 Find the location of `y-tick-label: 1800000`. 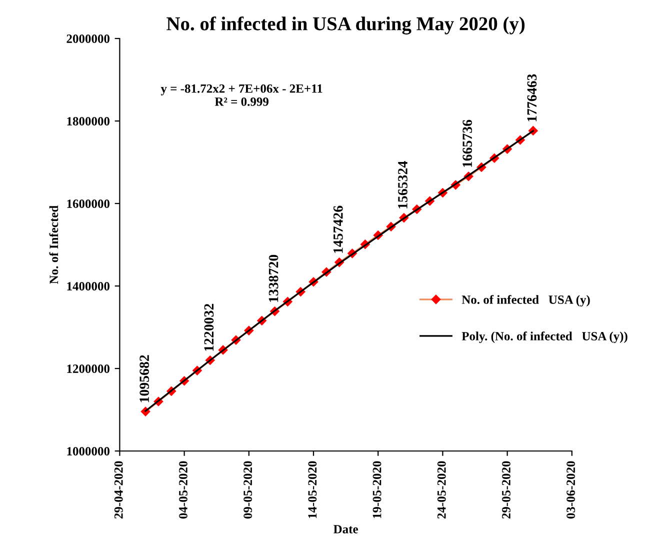

y-tick-label: 1800000 is located at coordinates (88, 121).